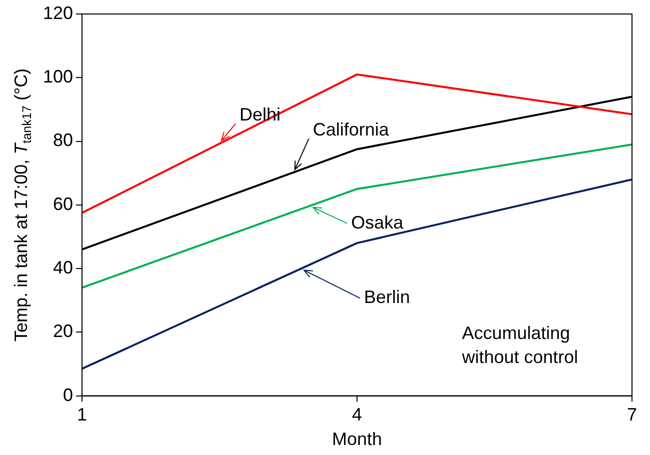 The width and height of the screenshot is (650, 455). What do you see at coordinates (22, 205) in the screenshot?
I see `y-axis-title: Temp. in tank at 17:00, Ttank17 (°C)` at bounding box center [22, 205].